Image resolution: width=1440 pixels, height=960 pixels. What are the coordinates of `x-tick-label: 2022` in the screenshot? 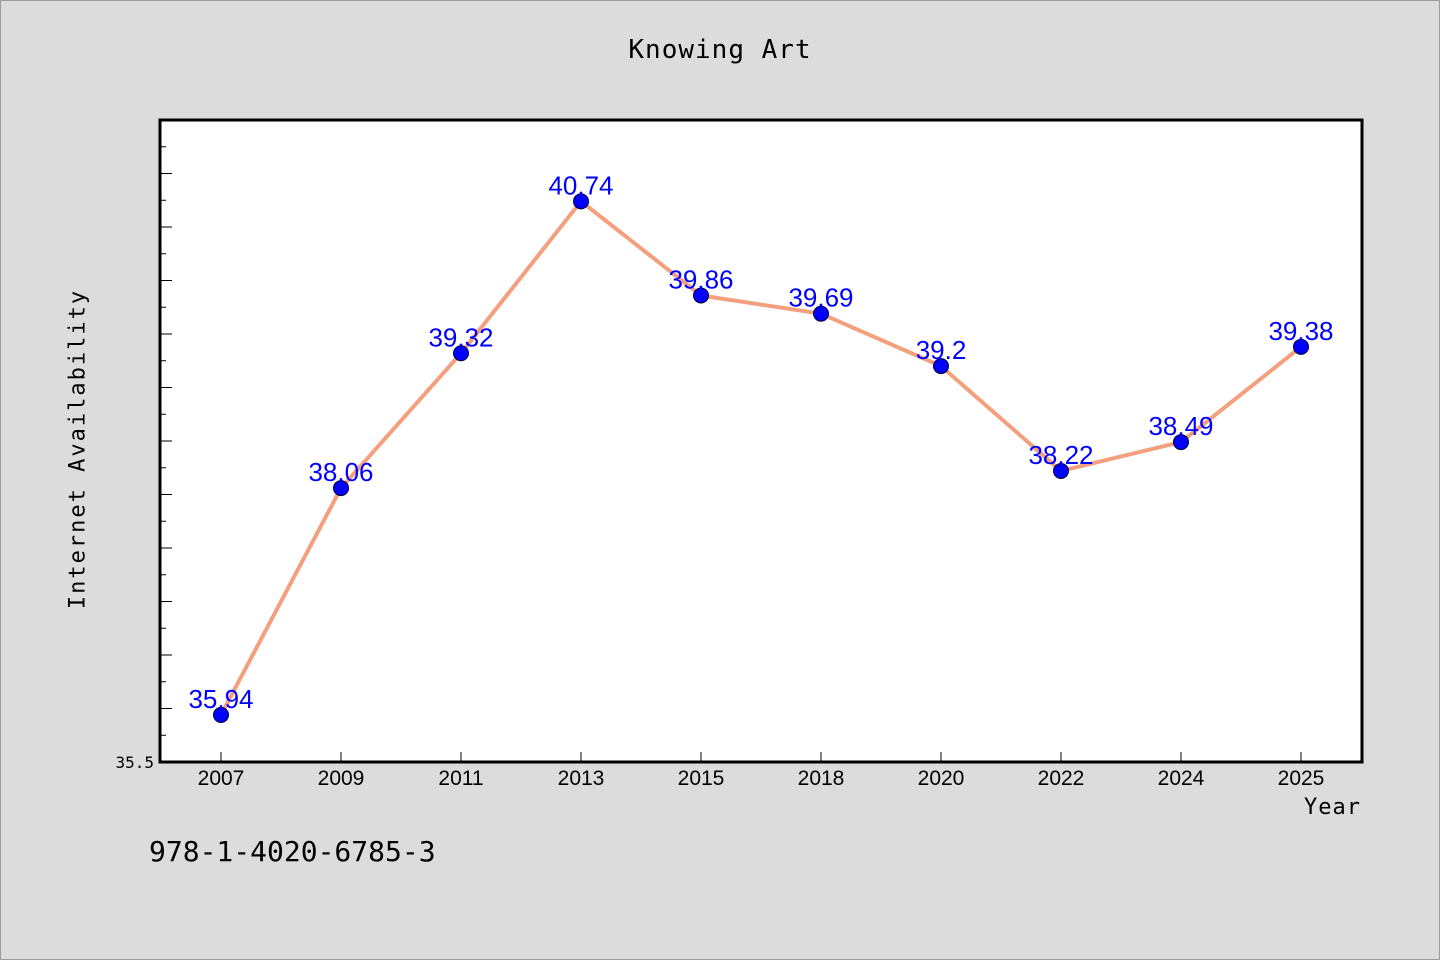 It's located at (1061, 778).